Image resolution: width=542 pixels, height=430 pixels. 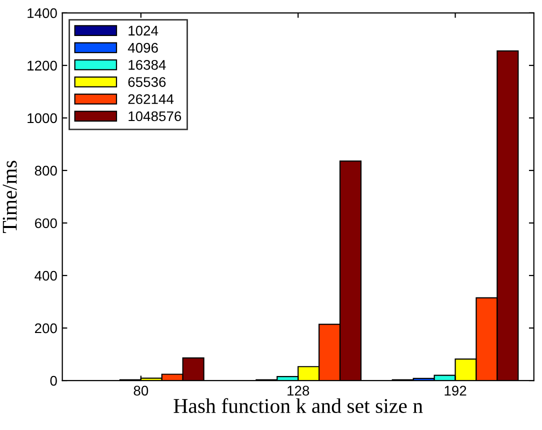 What do you see at coordinates (147, 65) in the screenshot?
I see `legend-label: 16384` at bounding box center [147, 65].